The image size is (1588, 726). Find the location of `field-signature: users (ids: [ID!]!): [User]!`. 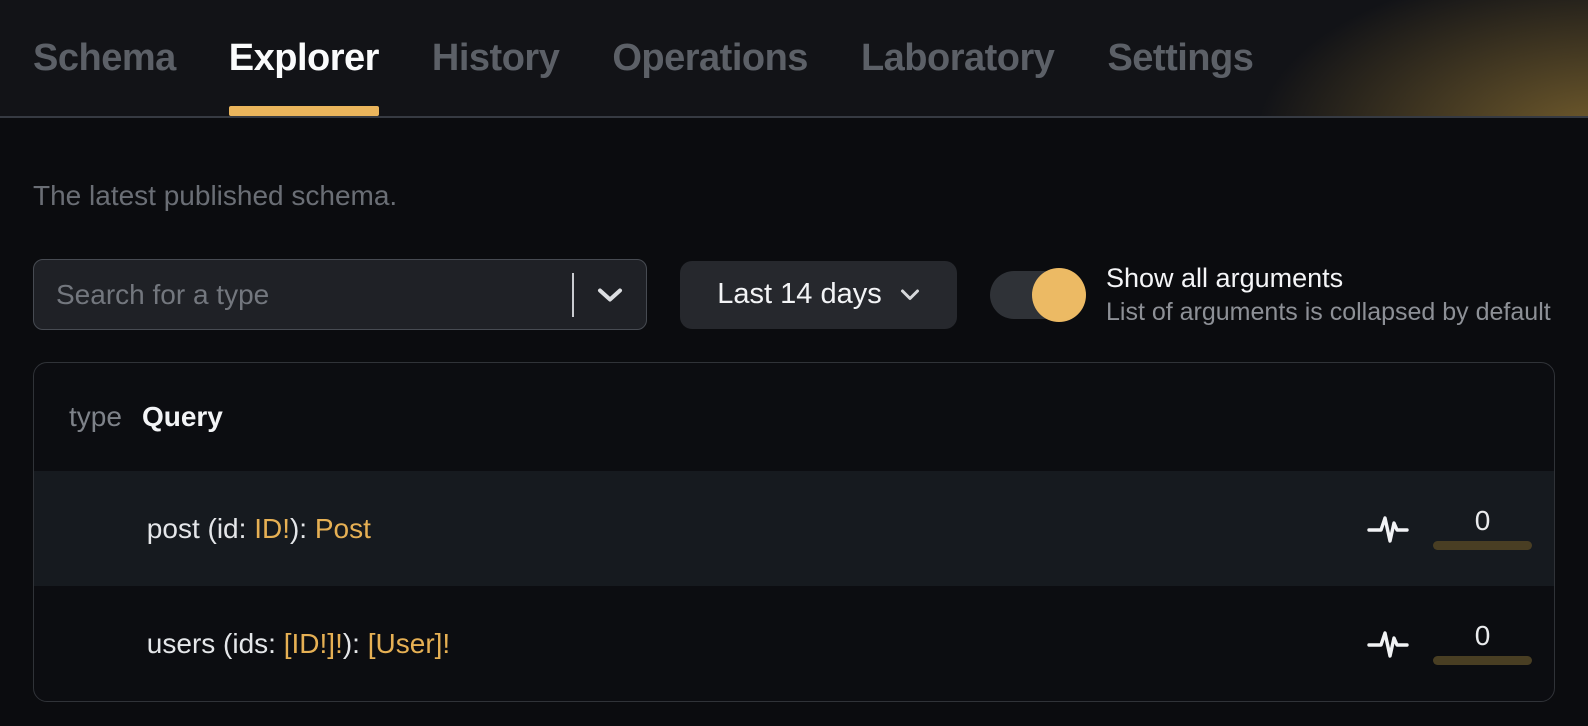

field-signature: users (ids: [ID!]!): [User]! is located at coordinates (259, 644).